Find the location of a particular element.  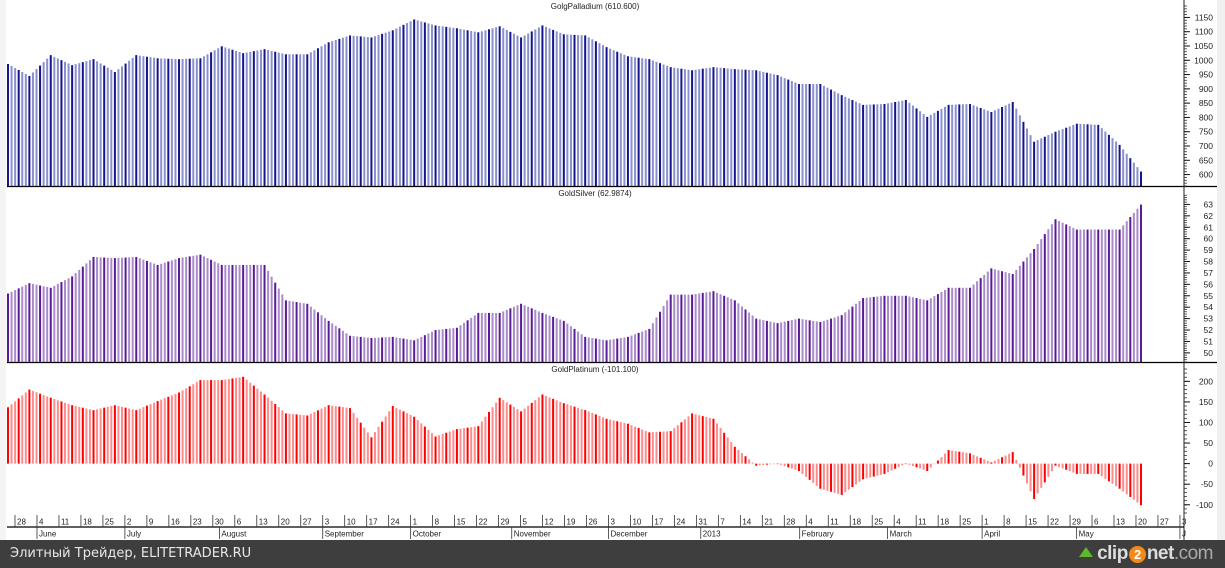

y-tick-label: 58 is located at coordinates (1209, 262).